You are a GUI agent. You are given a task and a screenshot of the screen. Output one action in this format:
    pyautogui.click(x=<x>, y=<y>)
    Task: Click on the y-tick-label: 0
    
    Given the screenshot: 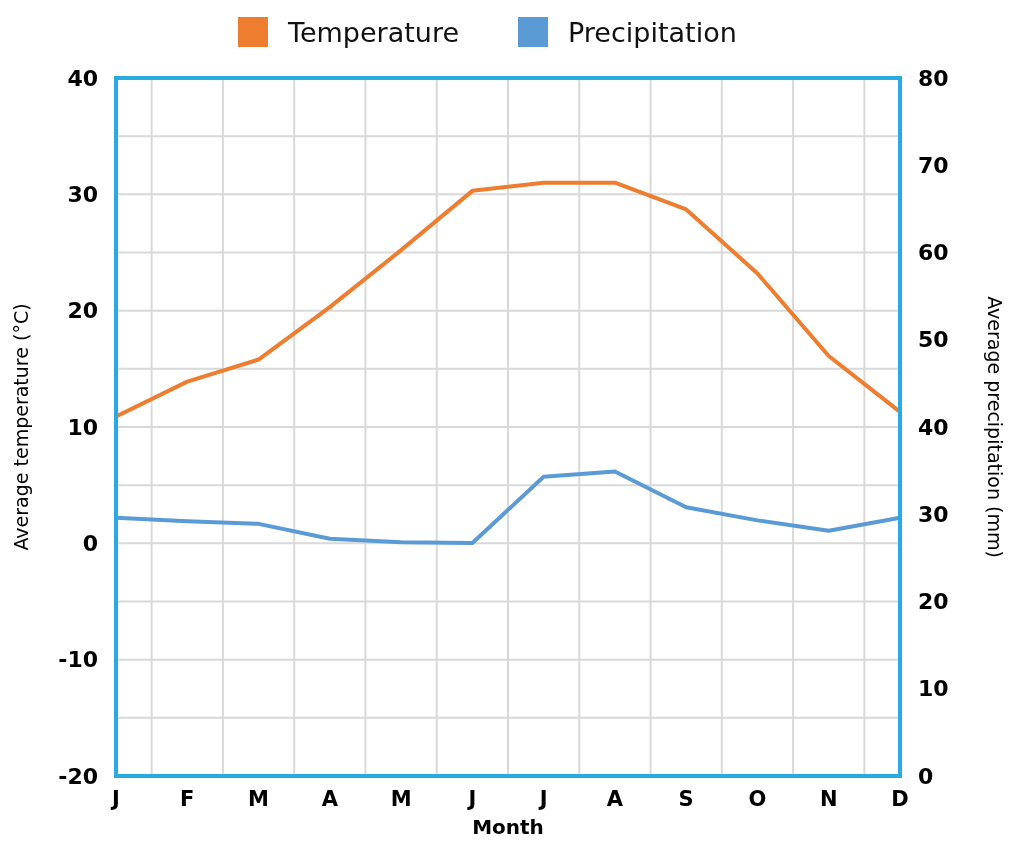 What is the action you would take?
    pyautogui.click(x=90, y=544)
    